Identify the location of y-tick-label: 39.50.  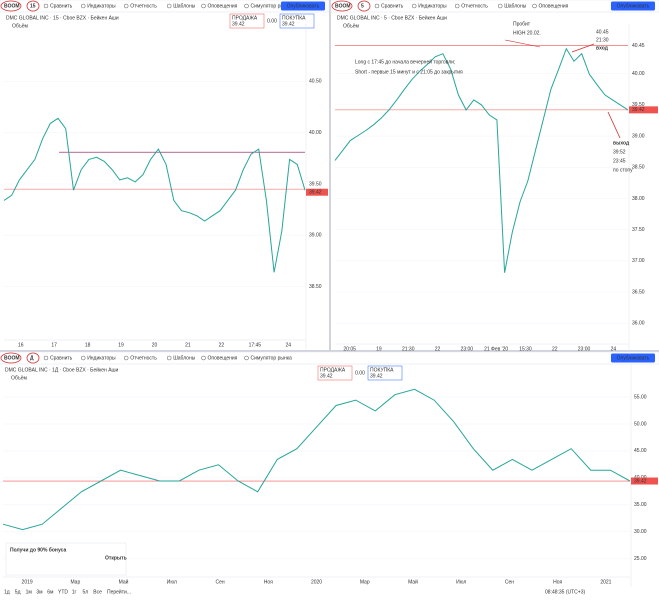
(315, 184).